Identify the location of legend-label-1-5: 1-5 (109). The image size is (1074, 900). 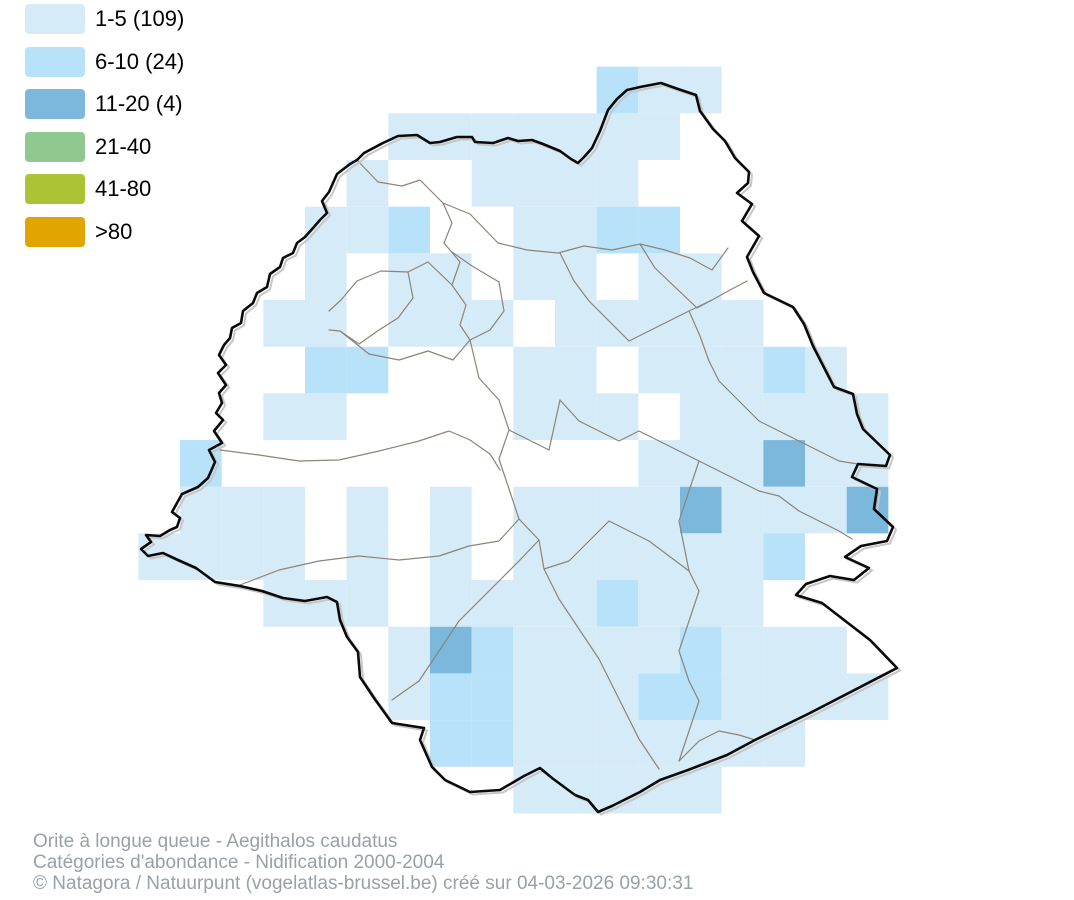
(140, 18).